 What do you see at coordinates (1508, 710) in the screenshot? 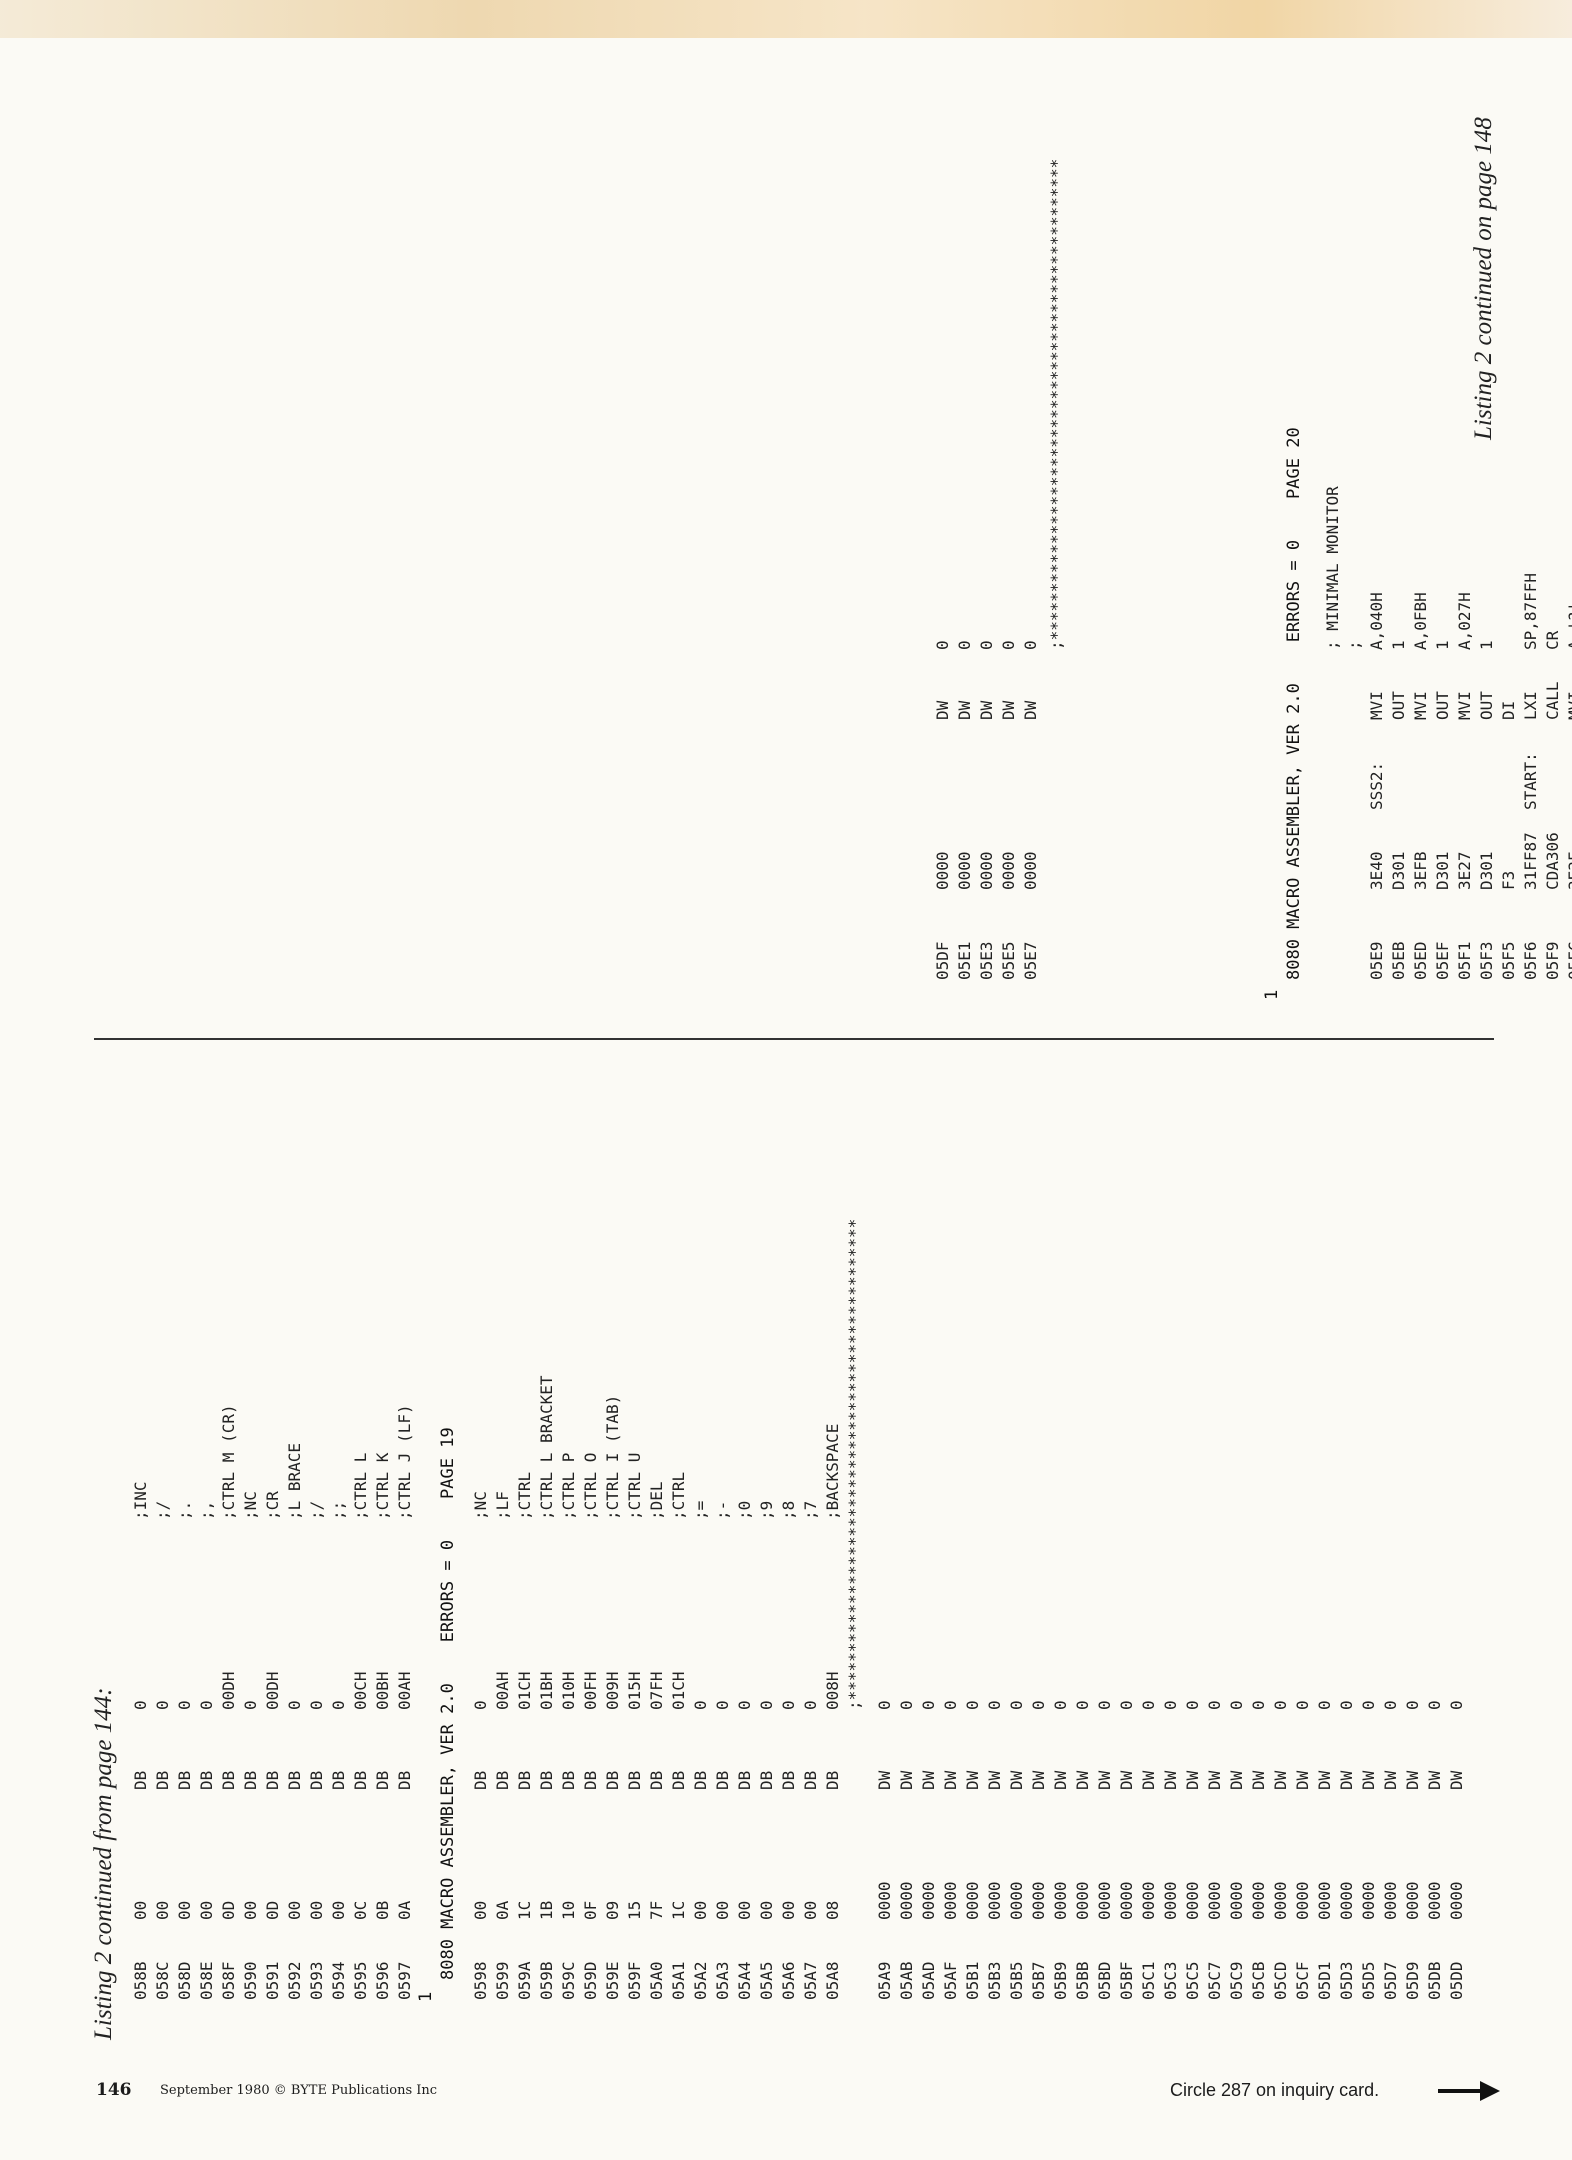
I see `listing-field: DI` at bounding box center [1508, 710].